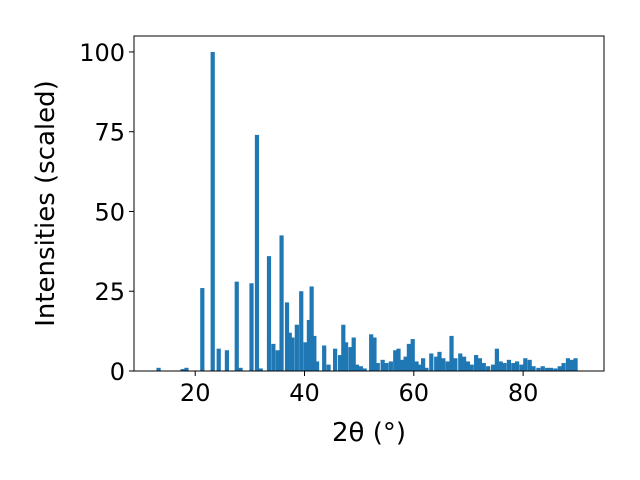  I want to click on y-tick-label: 0, so click(117, 372).